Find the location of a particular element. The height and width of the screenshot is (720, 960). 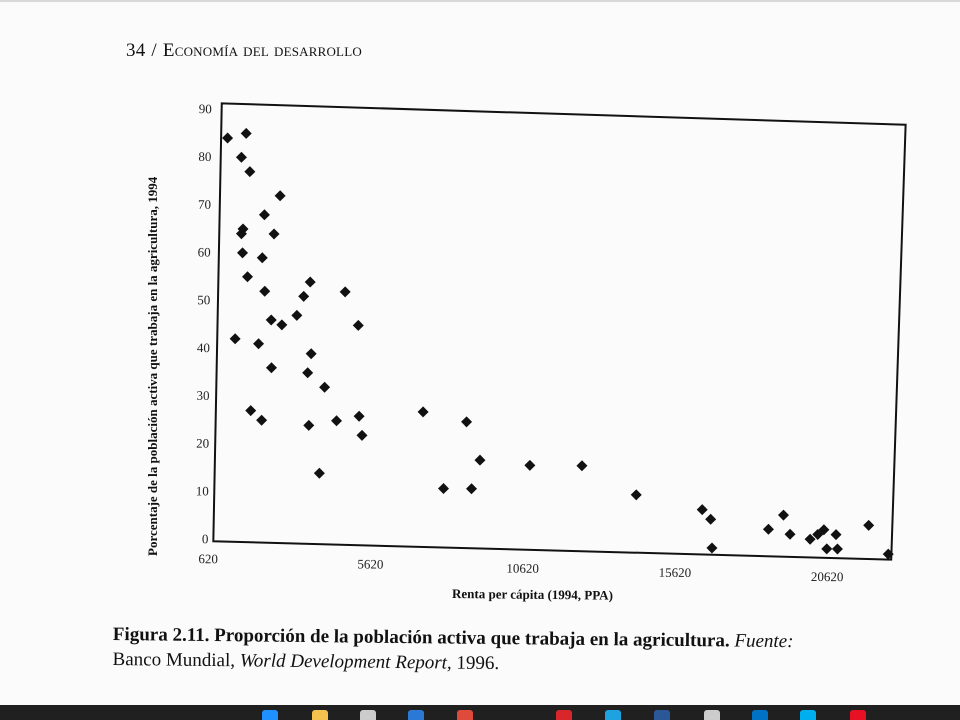

y-tick-label: 60 is located at coordinates (204, 251).